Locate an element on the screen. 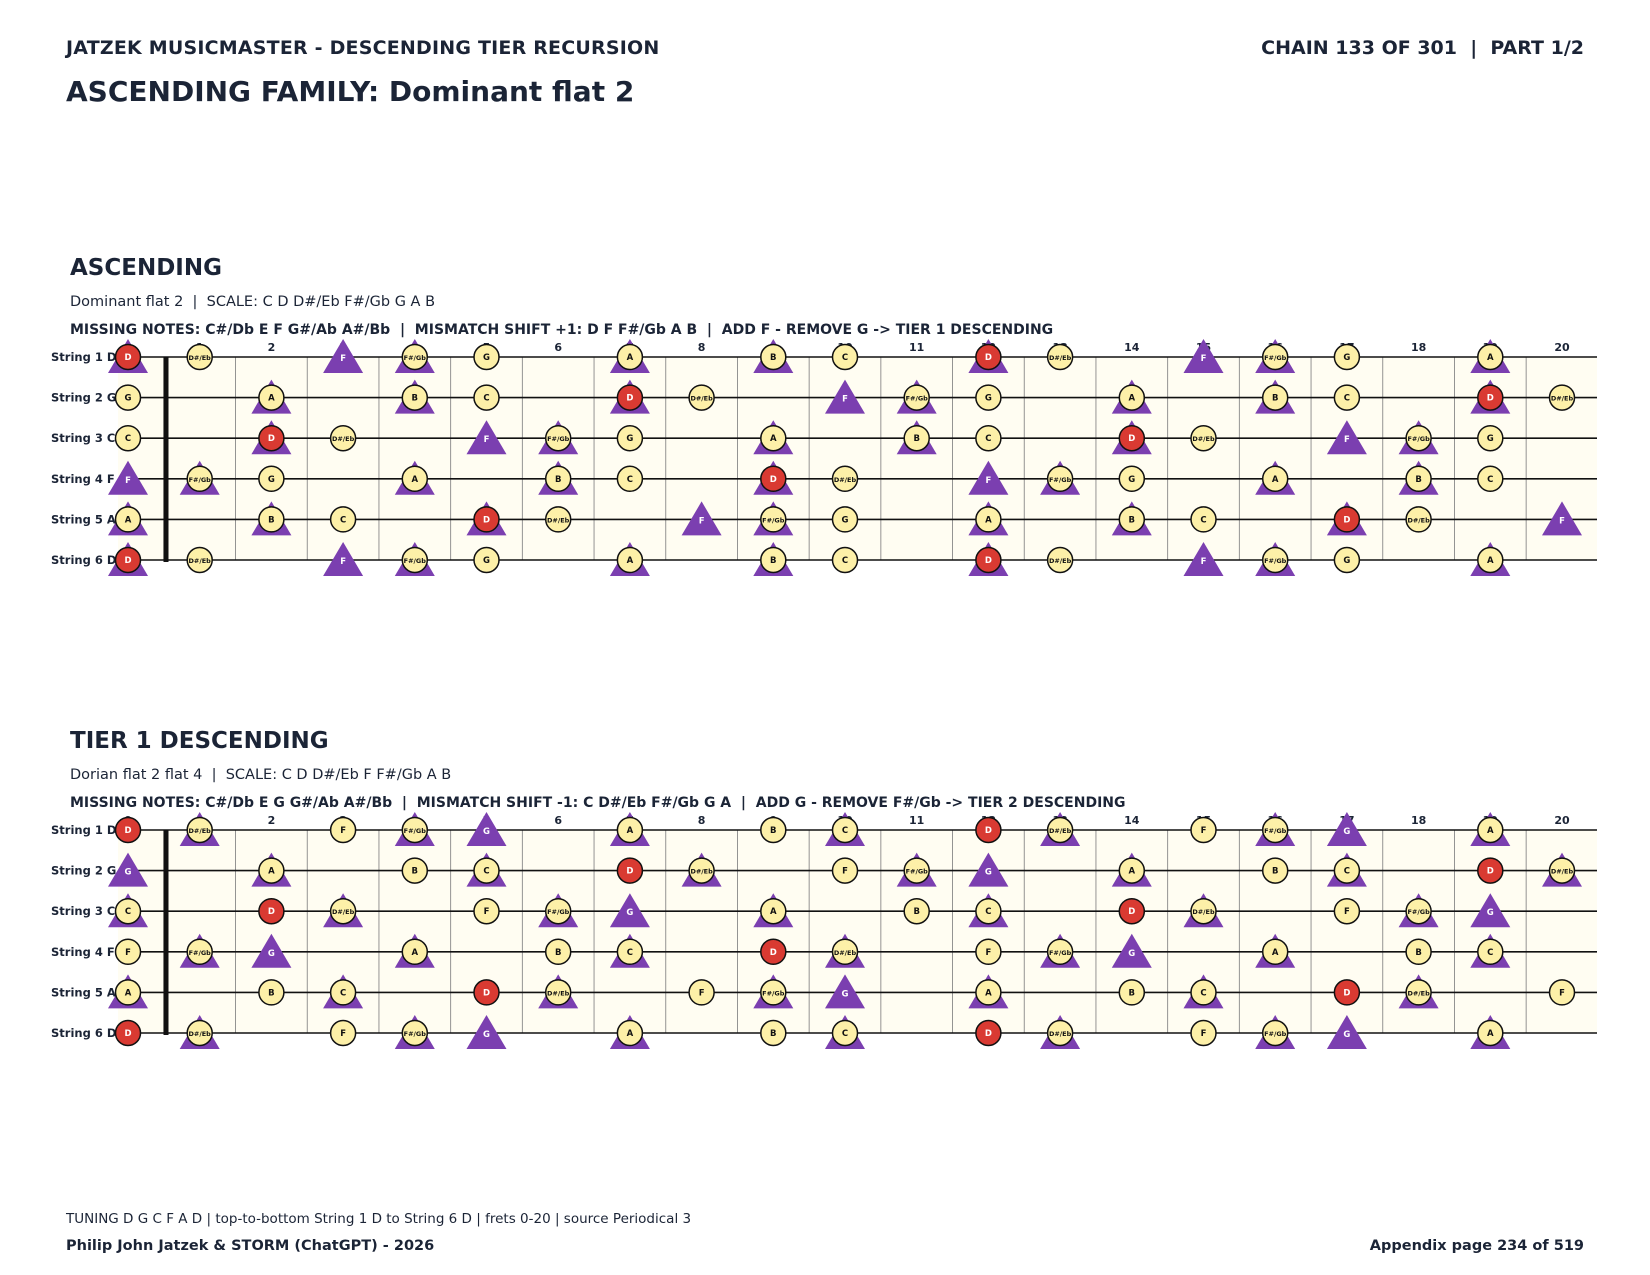  string-label: String 6 D is located at coordinates (83, 560).